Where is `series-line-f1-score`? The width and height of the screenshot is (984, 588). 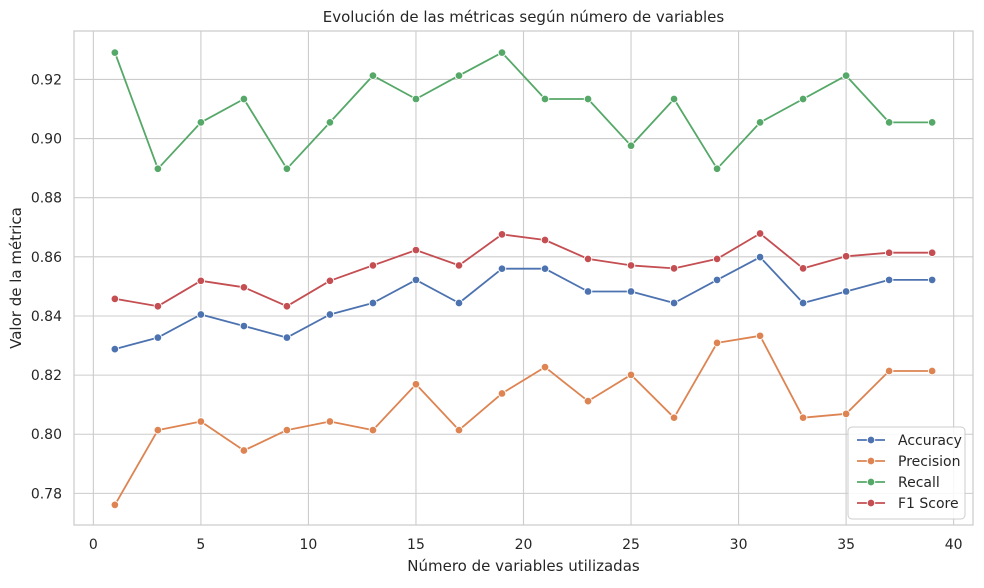
series-line-f1-score is located at coordinates (523, 270).